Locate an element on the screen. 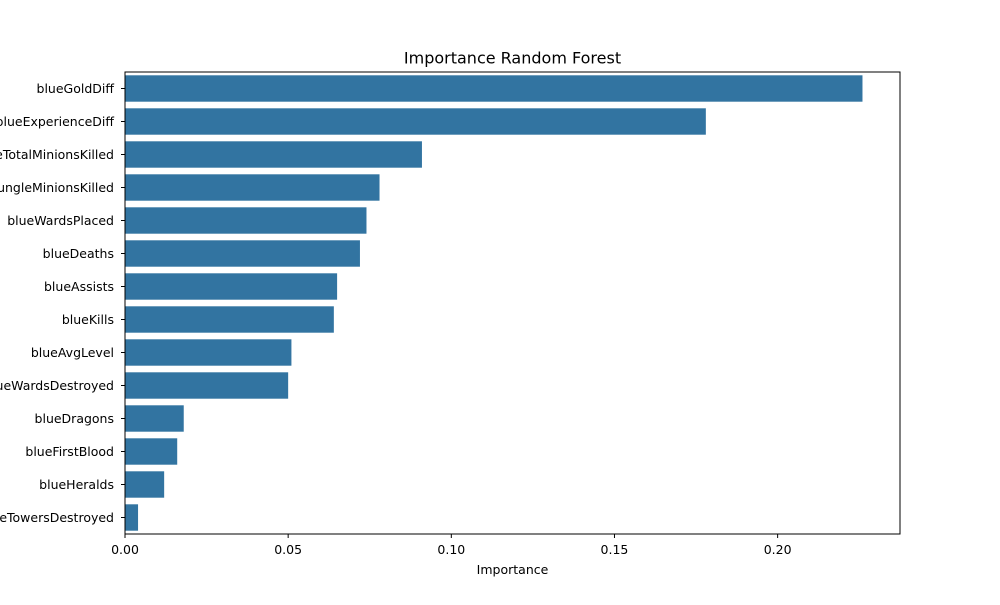 This screenshot has height=605, width=1000. y-tick-label: blueAssists is located at coordinates (79, 286).